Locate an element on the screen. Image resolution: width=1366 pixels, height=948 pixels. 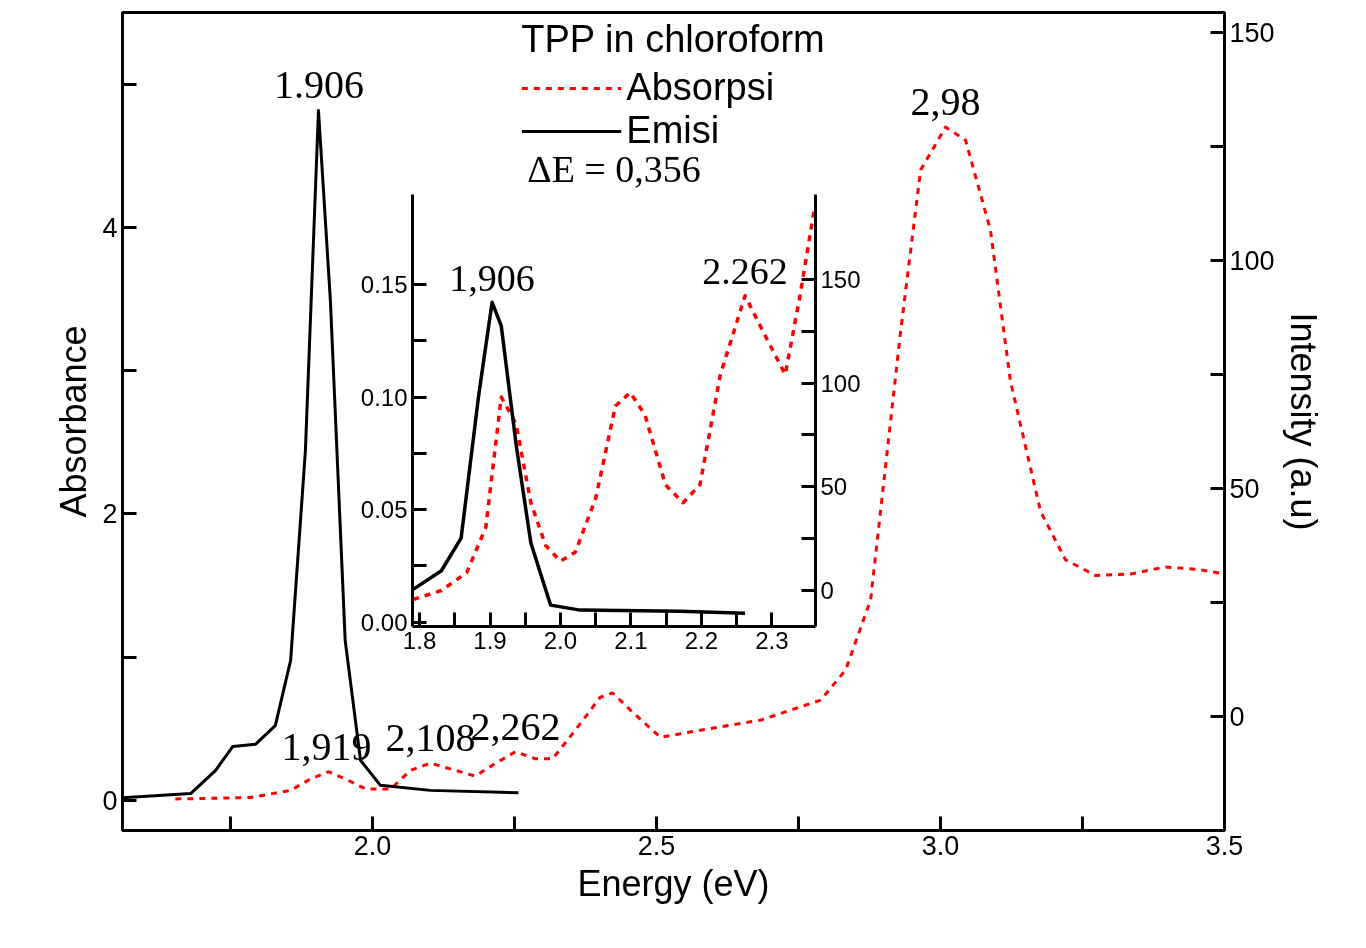
annotation: 2,98 is located at coordinates (945, 102).